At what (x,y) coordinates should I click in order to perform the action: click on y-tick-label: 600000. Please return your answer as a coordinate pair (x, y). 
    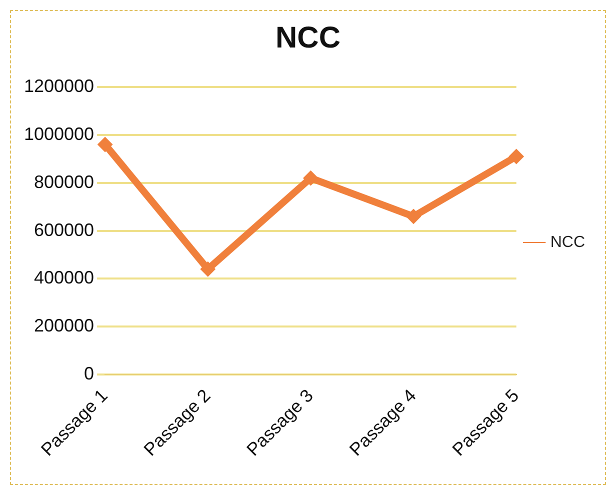
    Looking at the image, I should click on (64, 230).